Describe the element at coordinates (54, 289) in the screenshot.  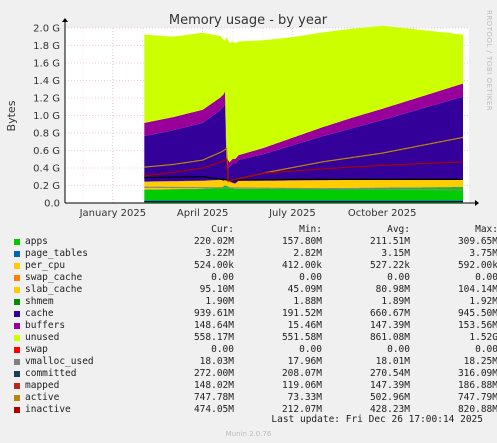
I see `legend-name: slab_cache` at that location.